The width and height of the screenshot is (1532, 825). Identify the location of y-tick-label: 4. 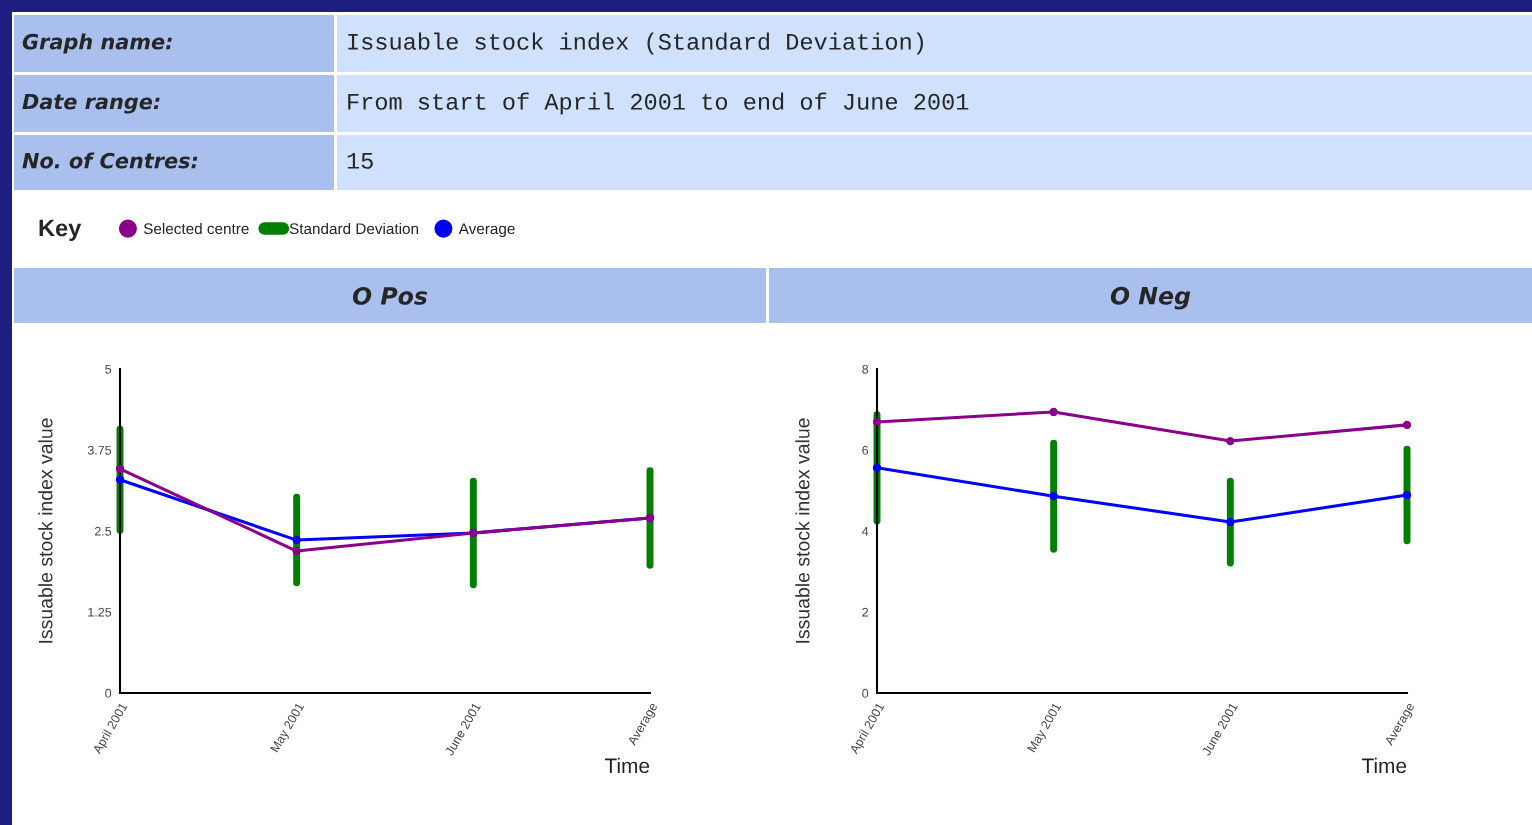
(865, 531).